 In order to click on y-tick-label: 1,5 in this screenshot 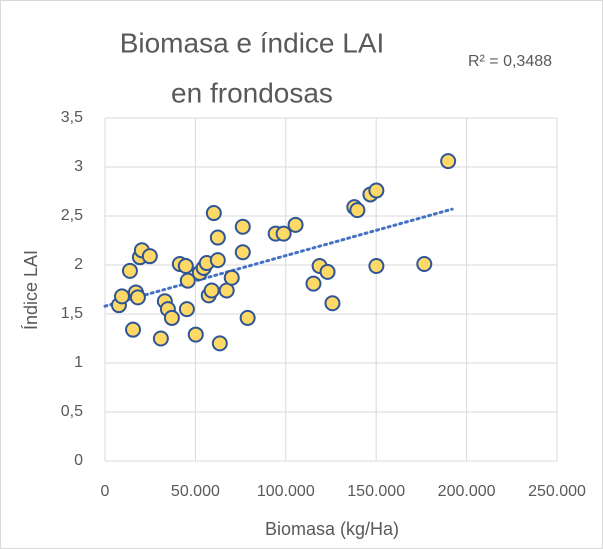, I will do `click(72, 313)`.